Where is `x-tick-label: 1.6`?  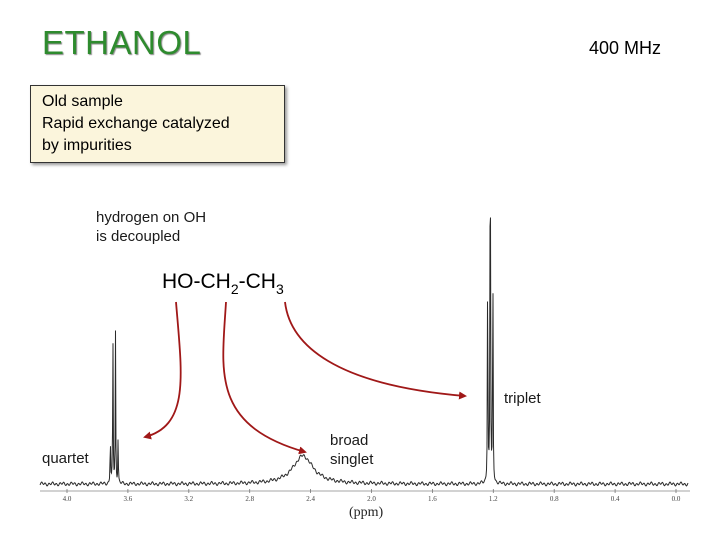
x-tick-label: 1.6 is located at coordinates (432, 499).